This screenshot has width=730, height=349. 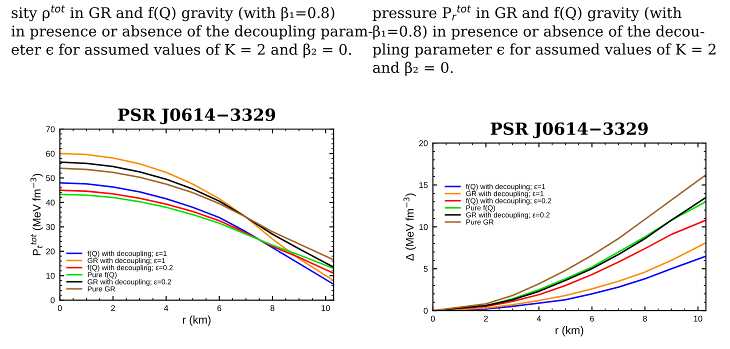 I want to click on line-series, so click(x=197, y=234).